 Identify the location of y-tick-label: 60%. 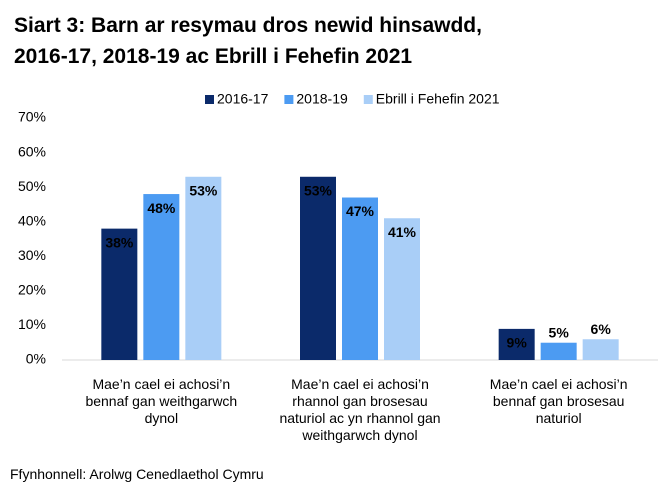
(32, 151).